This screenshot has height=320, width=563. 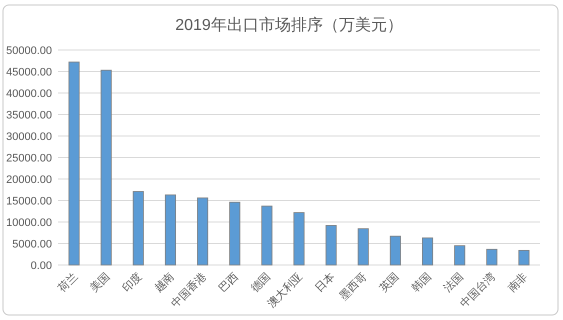 What do you see at coordinates (228, 282) in the screenshot?
I see `x-tick-label: 巴西` at bounding box center [228, 282].